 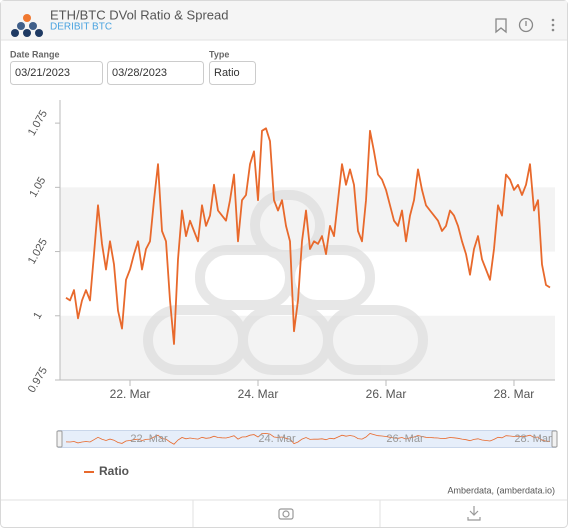 I want to click on x-tick-label: 22. Mar, so click(x=130, y=394).